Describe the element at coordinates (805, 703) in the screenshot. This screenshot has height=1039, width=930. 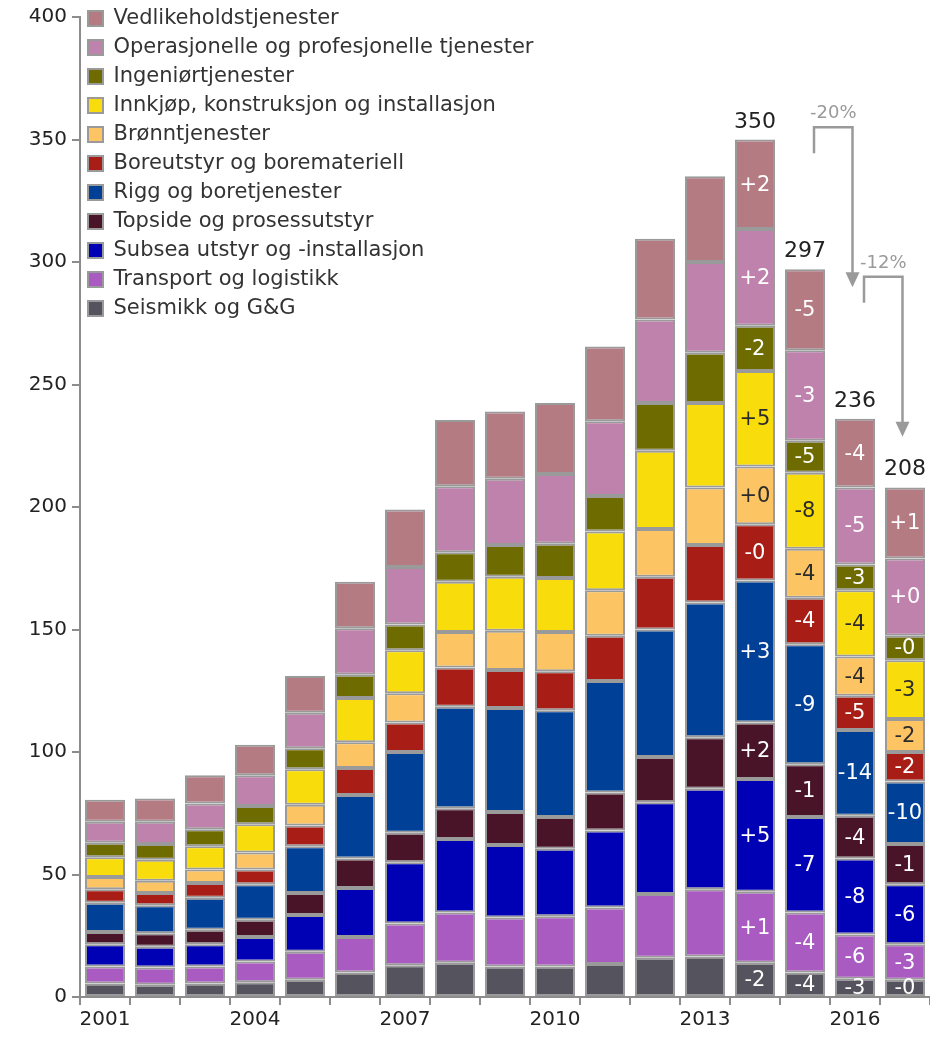
I see `annotation: -9` at that location.